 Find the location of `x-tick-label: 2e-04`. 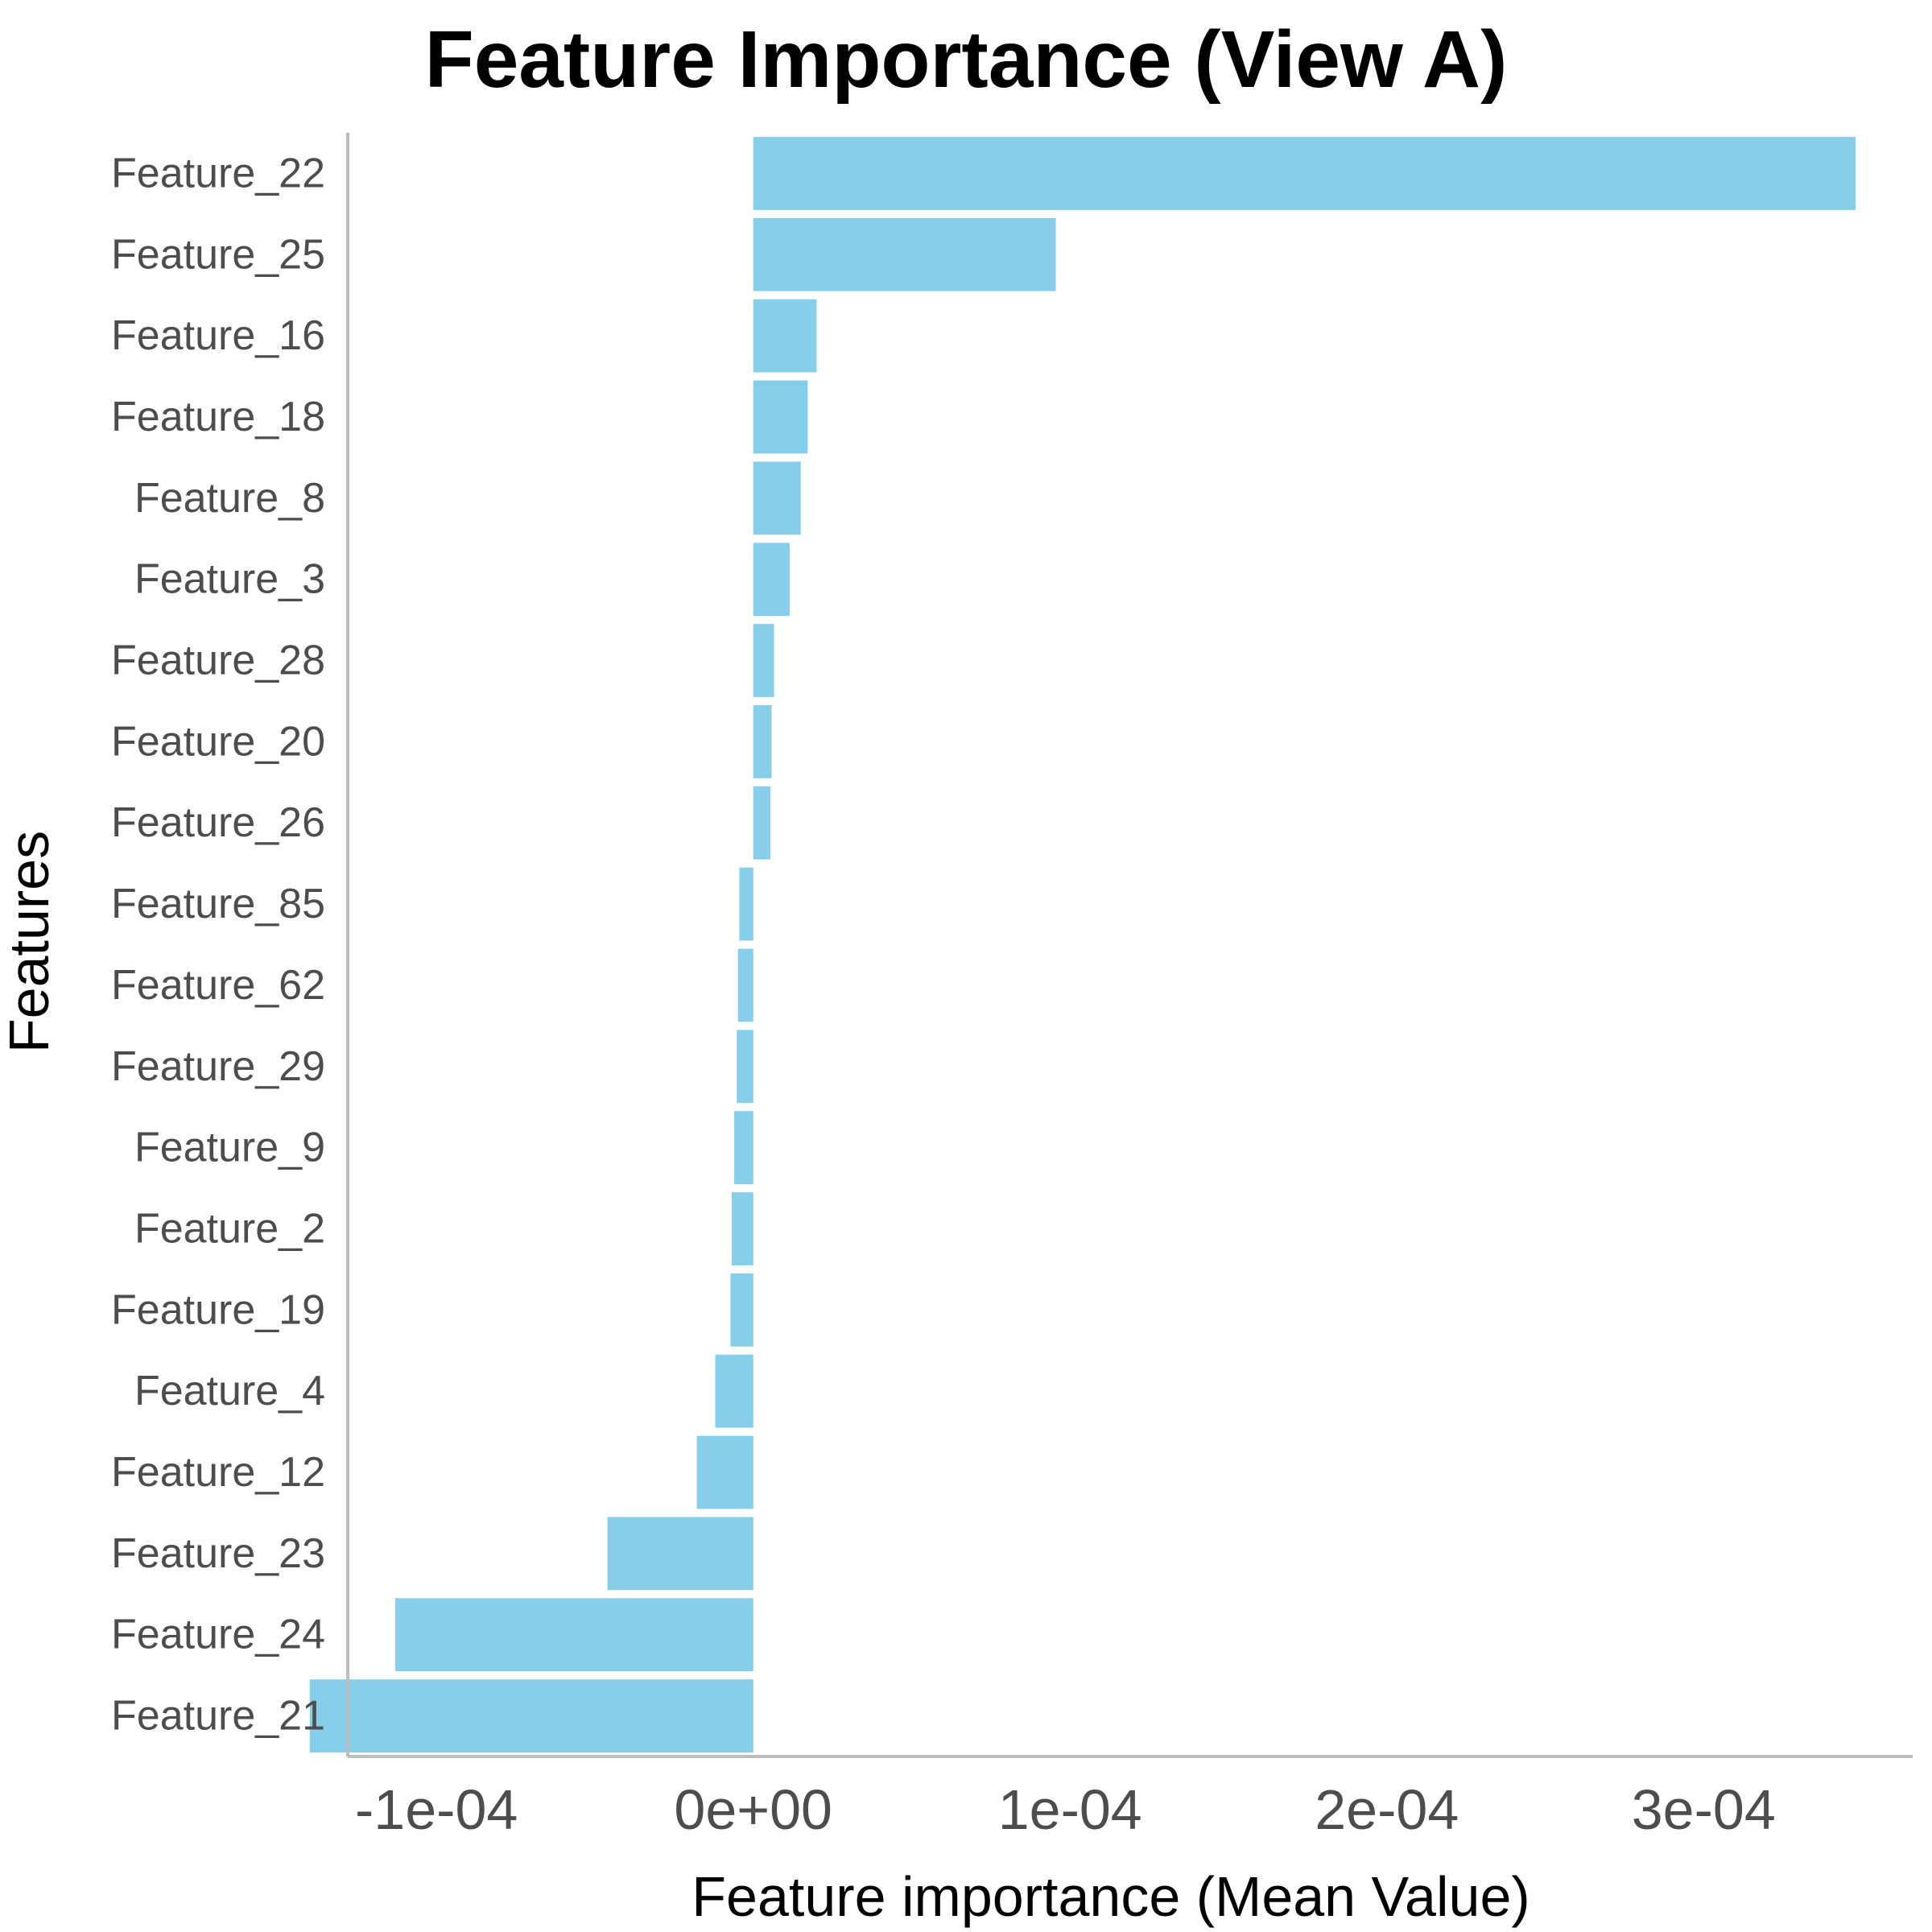

x-tick-label: 2e-04 is located at coordinates (1387, 1809).